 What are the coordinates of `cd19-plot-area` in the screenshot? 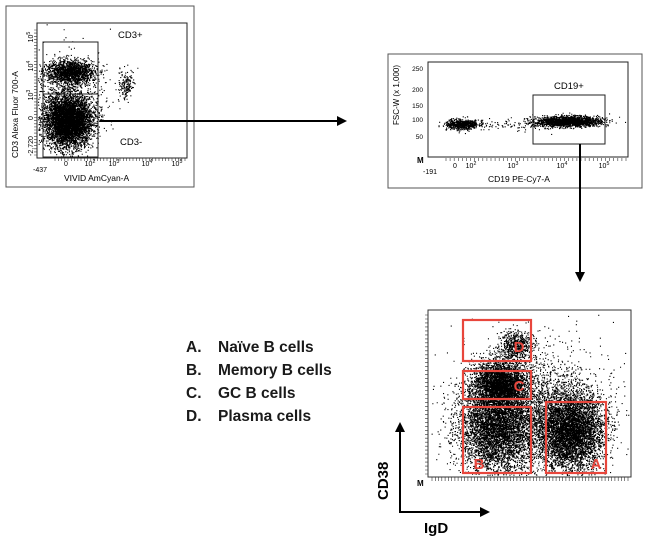 It's located at (528, 109).